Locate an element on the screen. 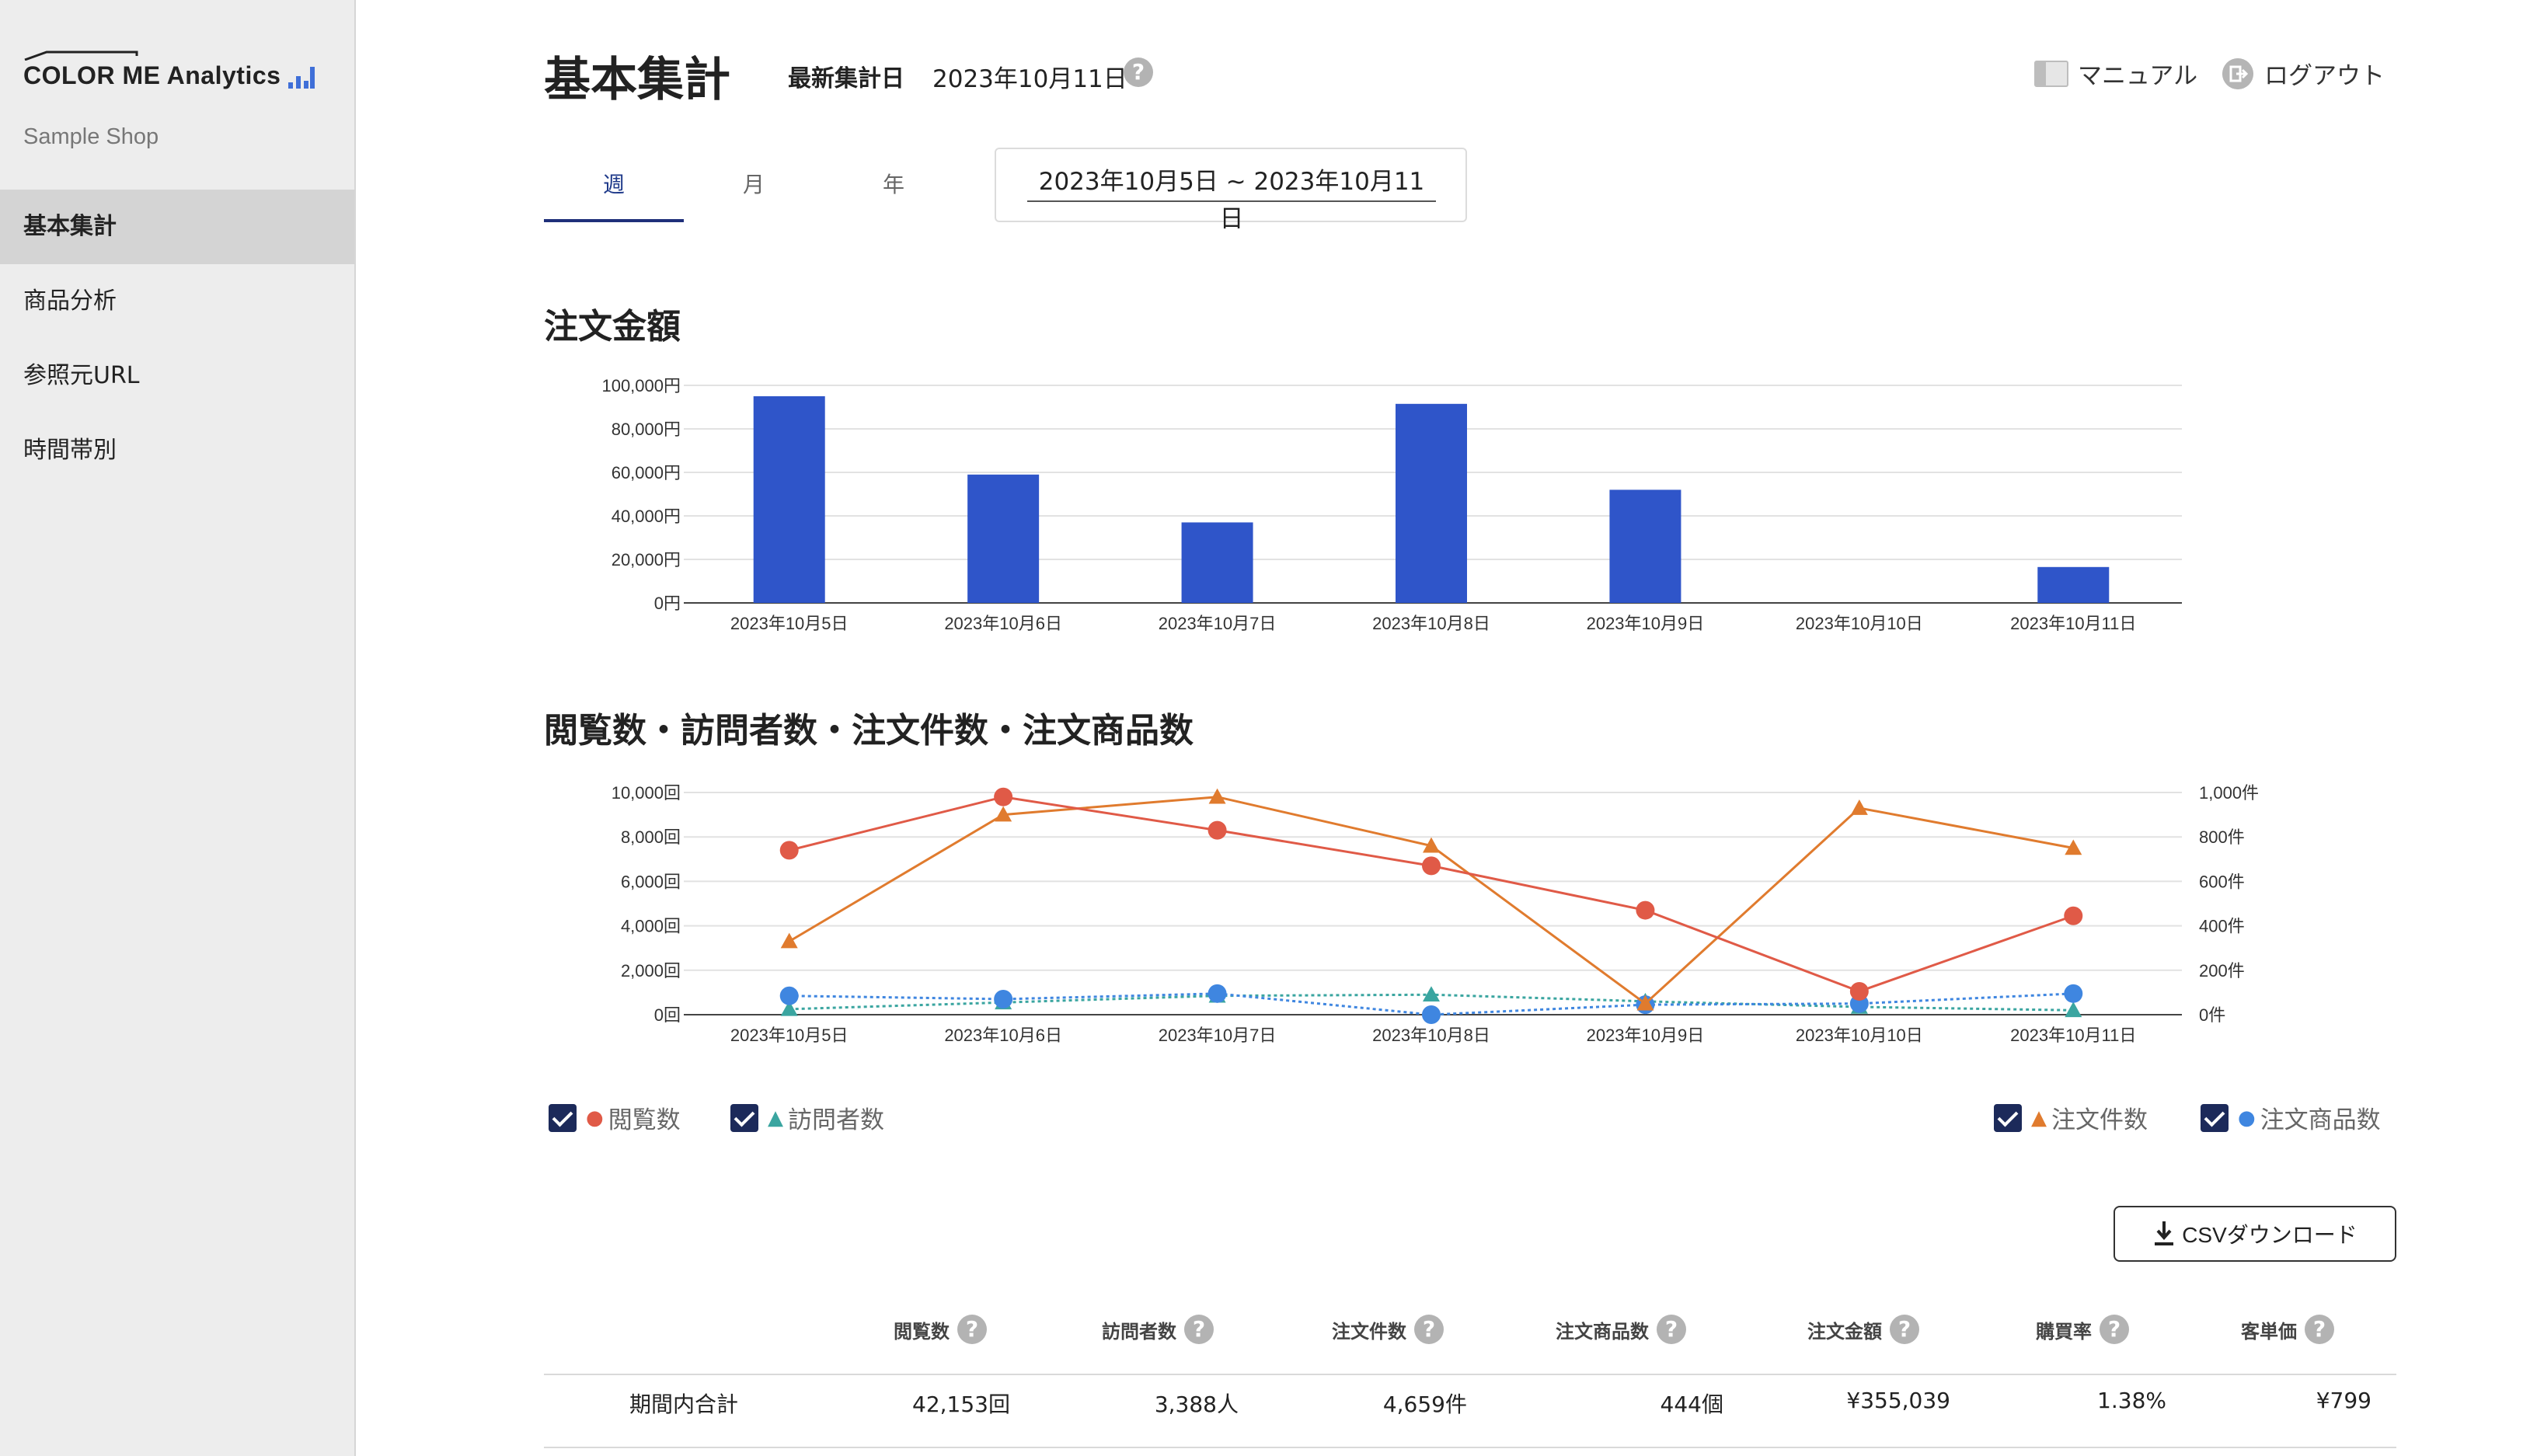  y-right-tick-label: 0件 is located at coordinates (2212, 1015).